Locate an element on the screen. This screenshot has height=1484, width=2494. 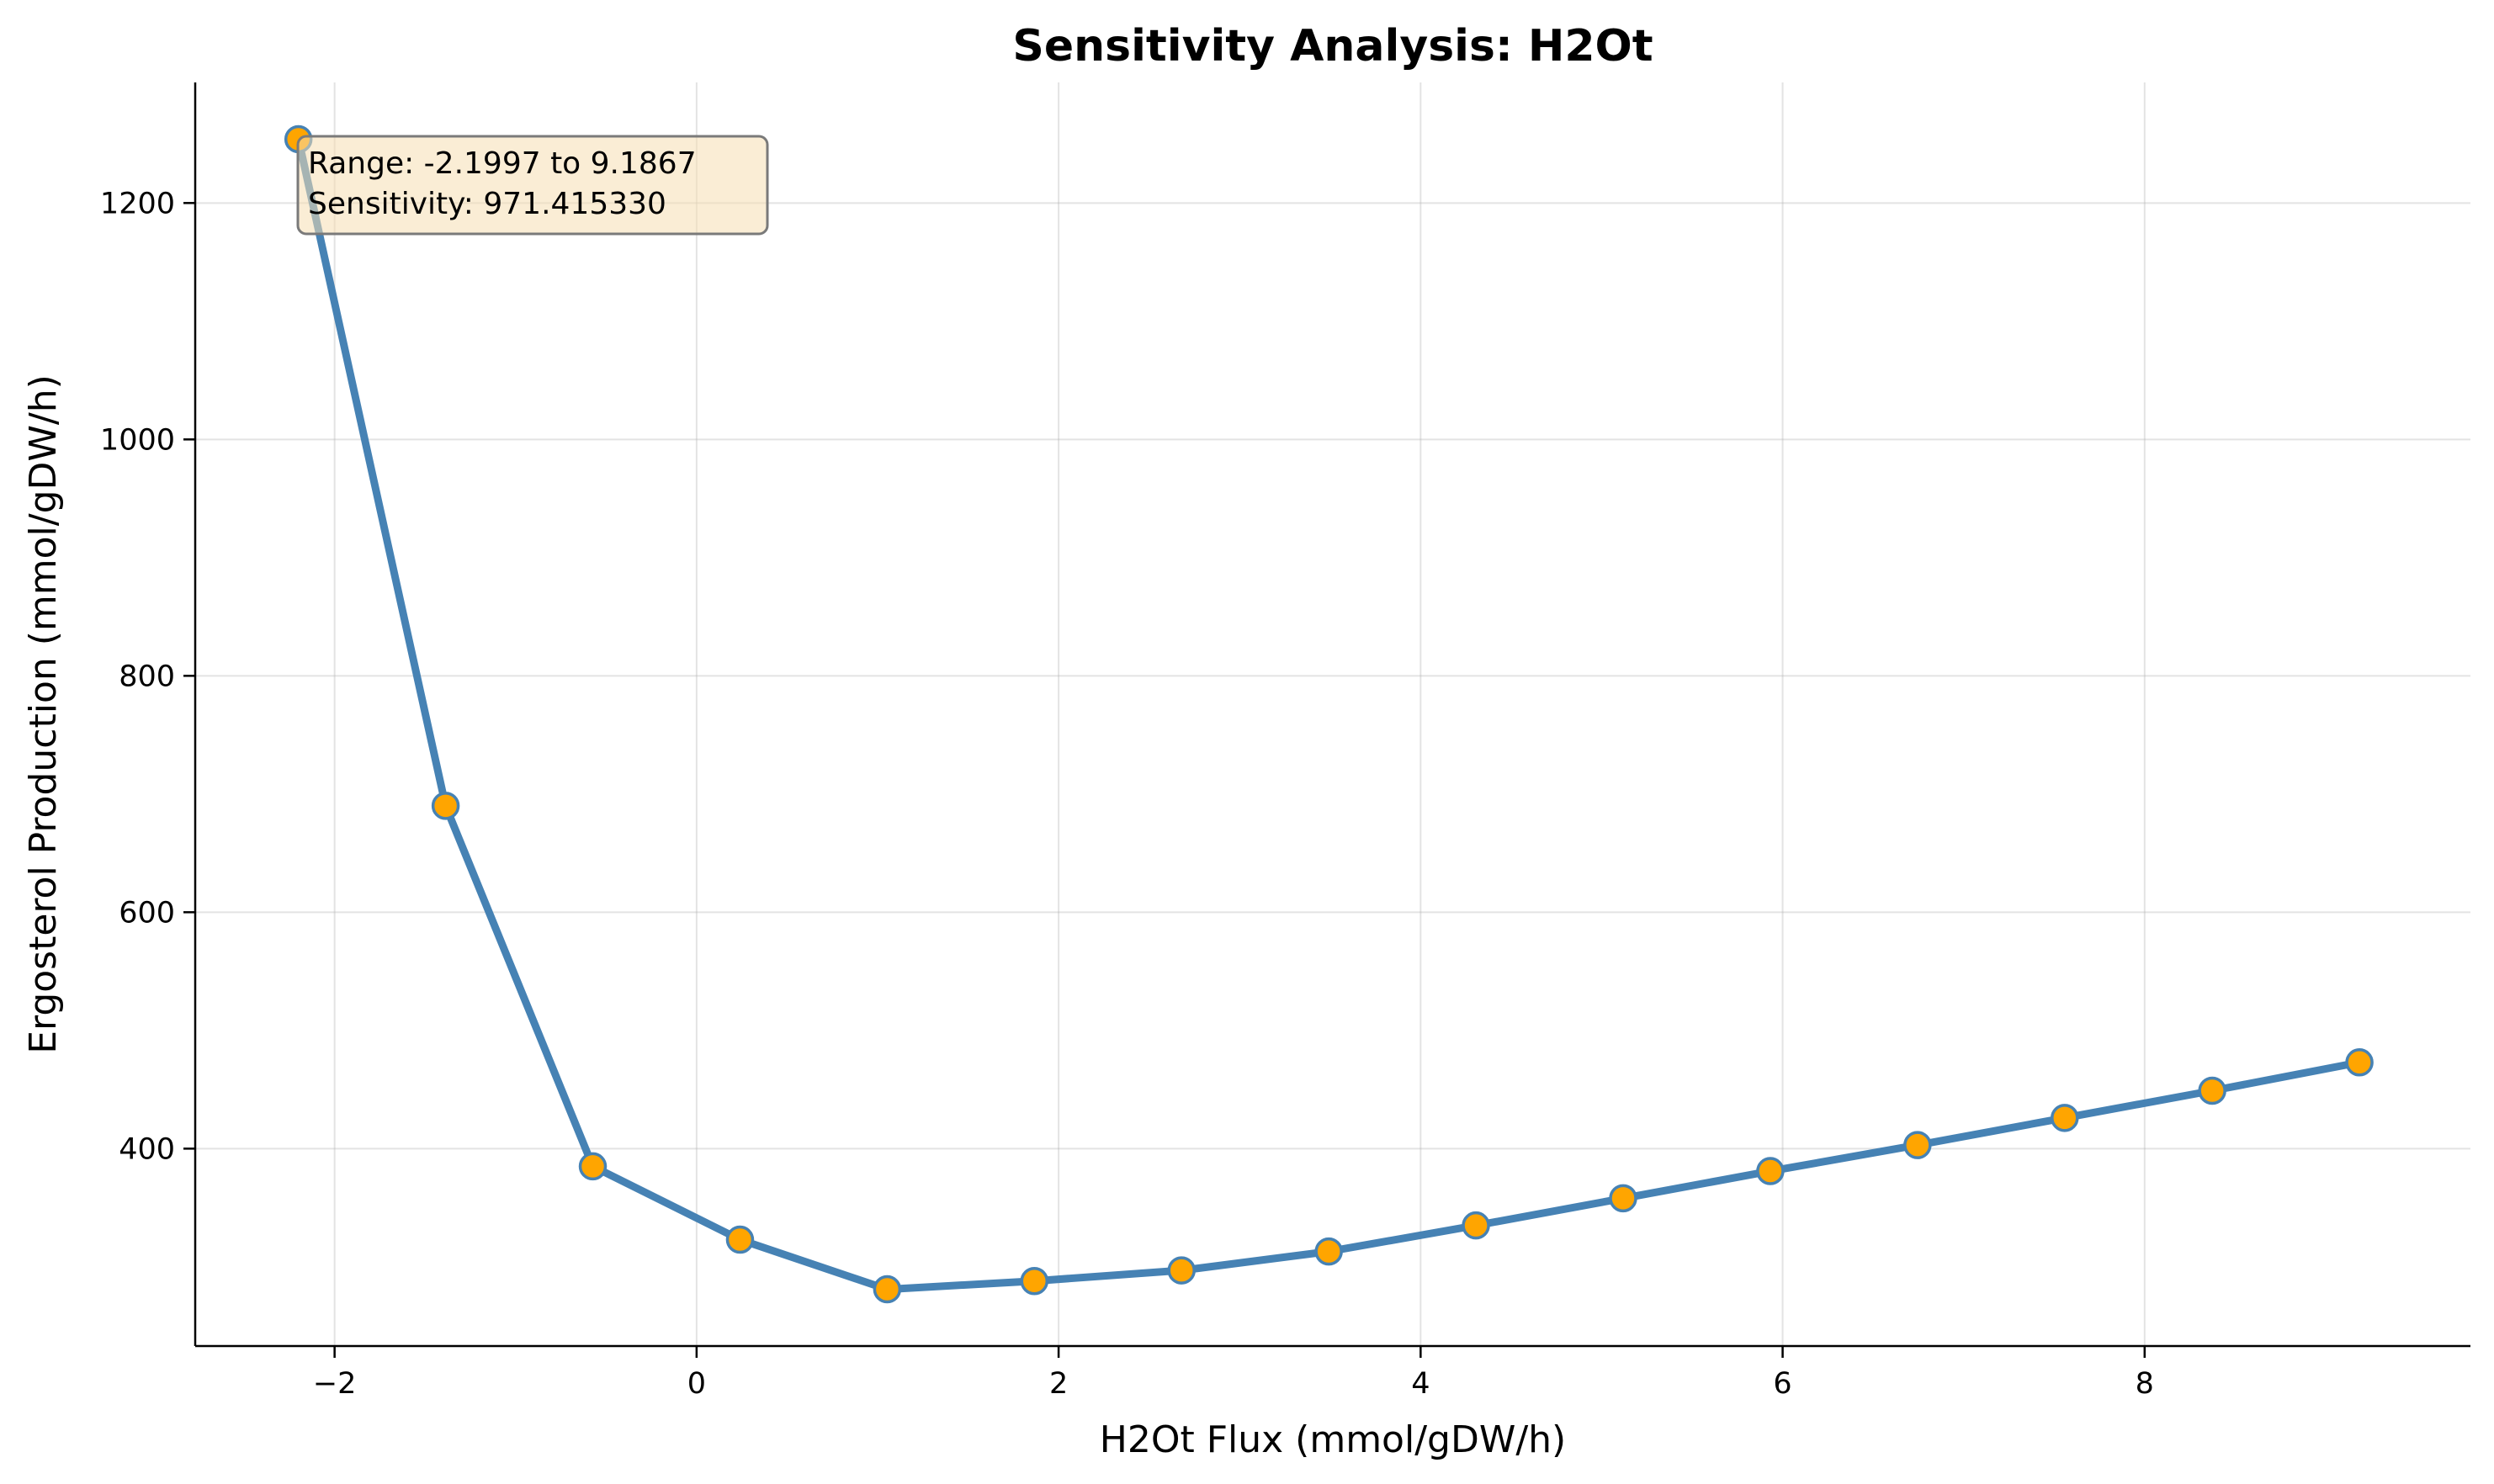
x-tick-label: 2 is located at coordinates (1058, 1384).